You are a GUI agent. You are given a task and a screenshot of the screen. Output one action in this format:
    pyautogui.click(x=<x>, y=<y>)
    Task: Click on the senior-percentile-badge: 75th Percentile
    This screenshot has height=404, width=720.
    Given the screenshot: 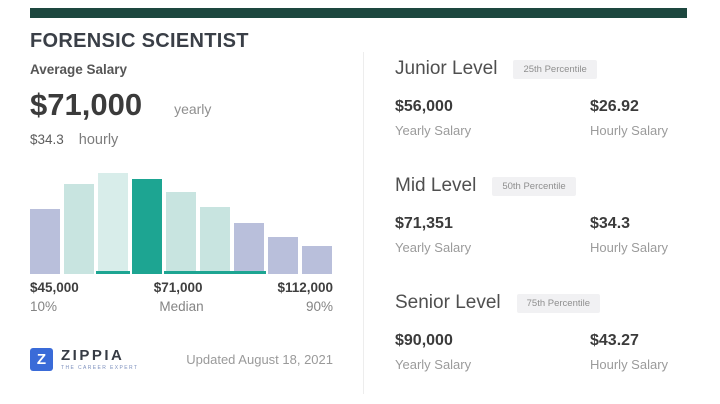 What is the action you would take?
    pyautogui.click(x=558, y=303)
    